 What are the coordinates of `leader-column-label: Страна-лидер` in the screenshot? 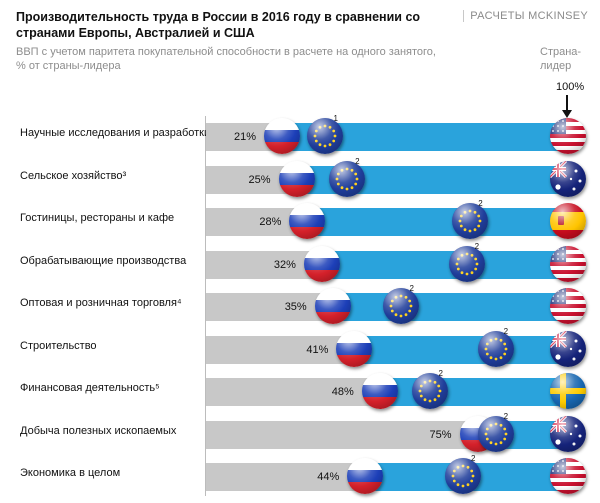 It's located at (561, 59).